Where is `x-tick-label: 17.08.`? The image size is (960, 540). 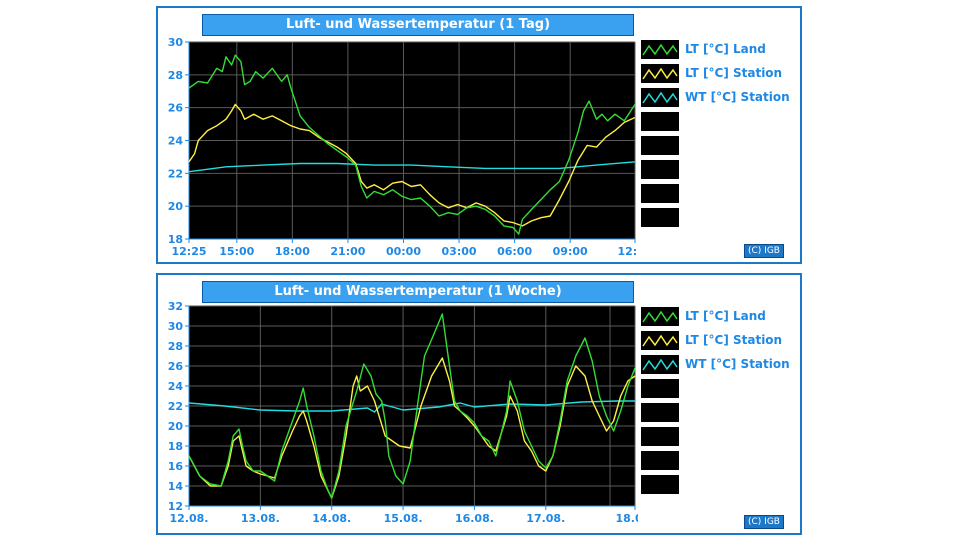 x-tick-label: 17.08. is located at coordinates (545, 518).